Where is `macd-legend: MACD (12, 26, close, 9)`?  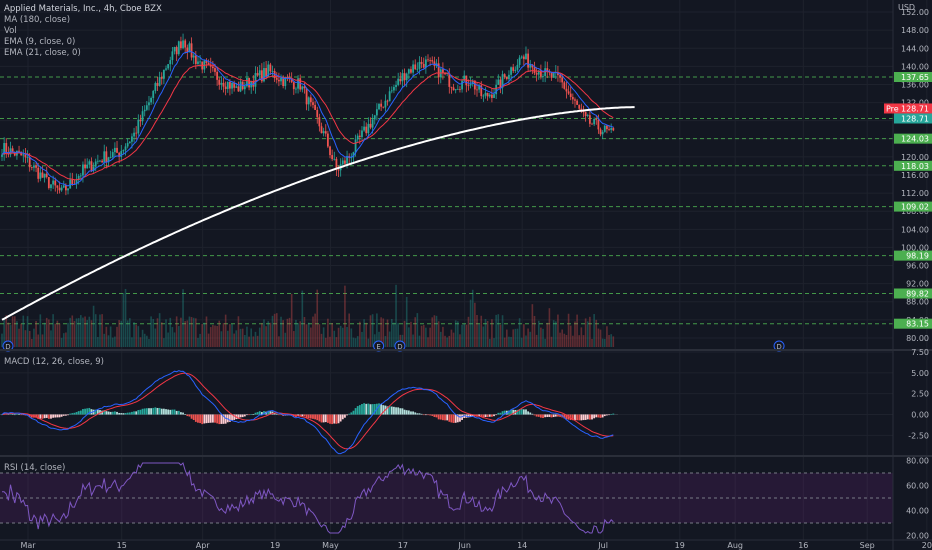
macd-legend: MACD (12, 26, close, 9) is located at coordinates (54, 362).